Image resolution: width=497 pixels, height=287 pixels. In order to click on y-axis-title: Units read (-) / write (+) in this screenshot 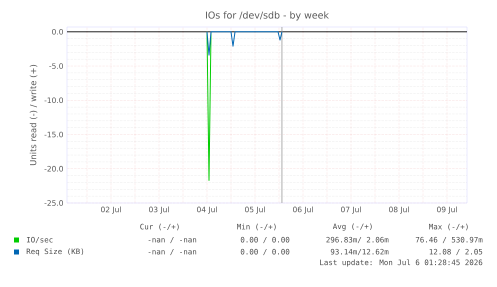, I will do `click(34, 115)`.